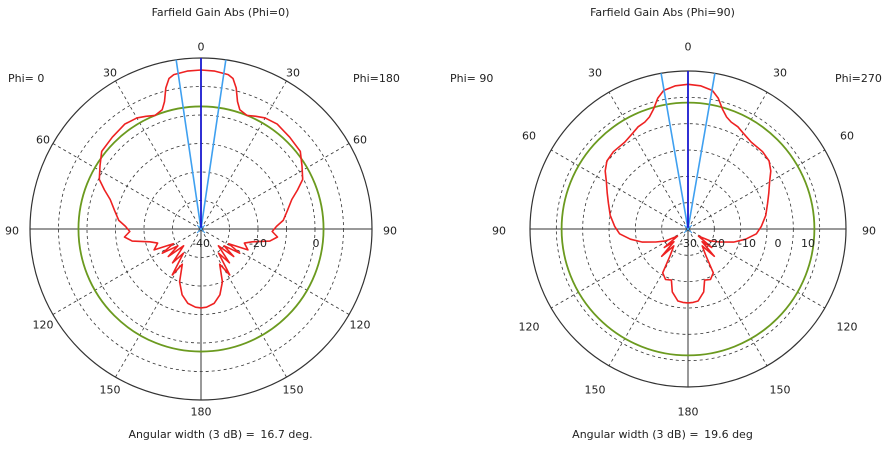 The width and height of the screenshot is (883, 452). Describe the element at coordinates (201, 243) in the screenshot. I see `radial-tick-label: -40` at that location.